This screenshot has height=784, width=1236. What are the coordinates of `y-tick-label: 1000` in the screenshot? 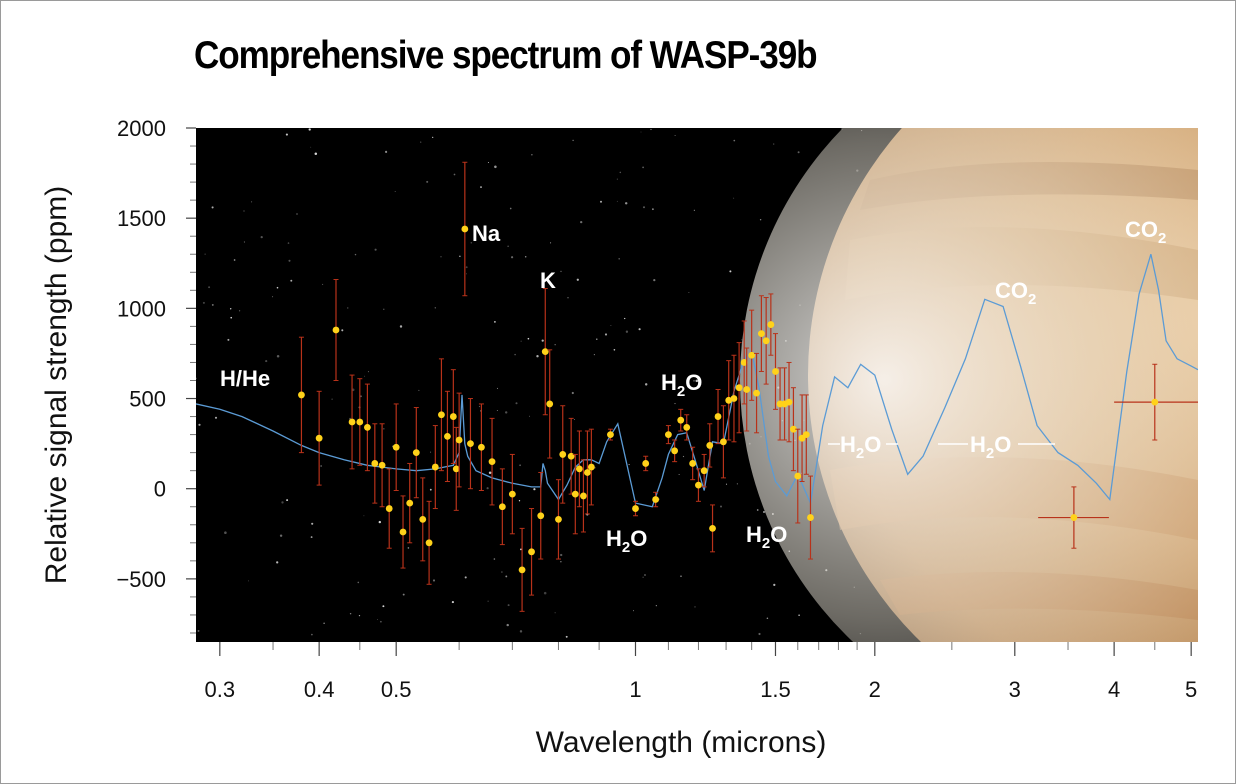 It's located at (141, 308).